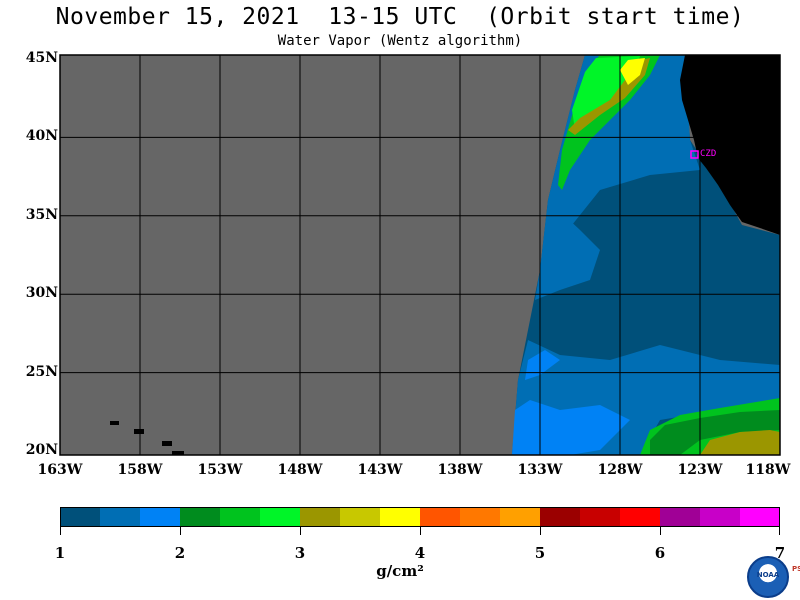  Describe the element at coordinates (41, 58) in the screenshot. I see `lat-label: 45N` at that location.